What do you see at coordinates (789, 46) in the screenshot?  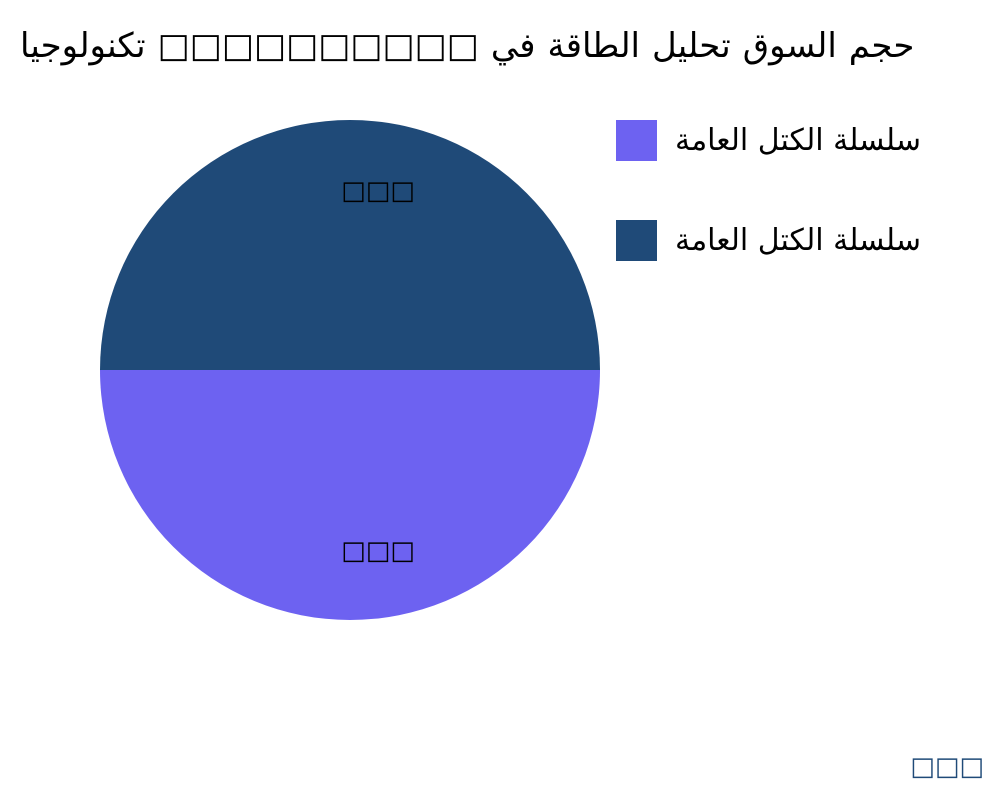 I see `title-word: السوق` at bounding box center [789, 46].